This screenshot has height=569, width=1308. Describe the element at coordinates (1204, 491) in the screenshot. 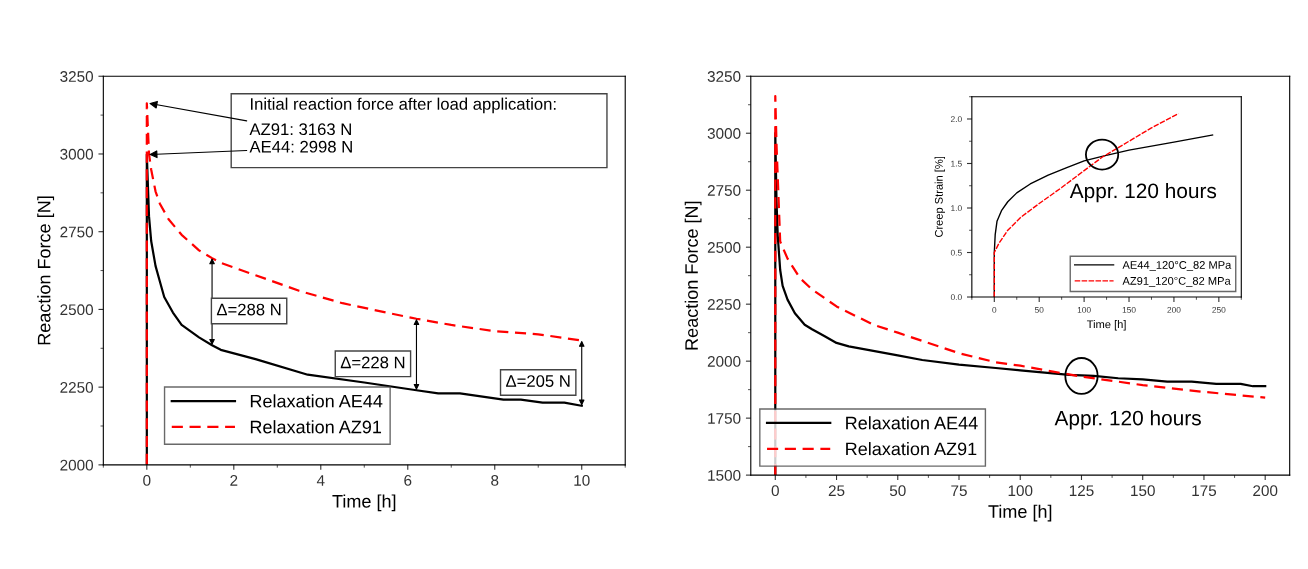

I see `x-tick-label: 175` at that location.